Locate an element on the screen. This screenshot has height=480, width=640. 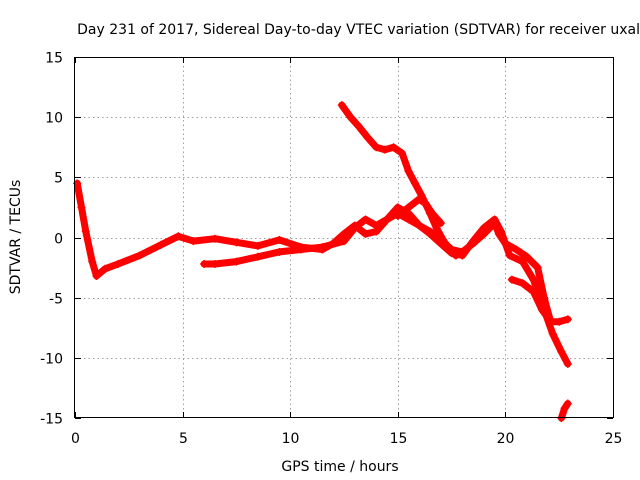
series-track-f is located at coordinates (564, 410).